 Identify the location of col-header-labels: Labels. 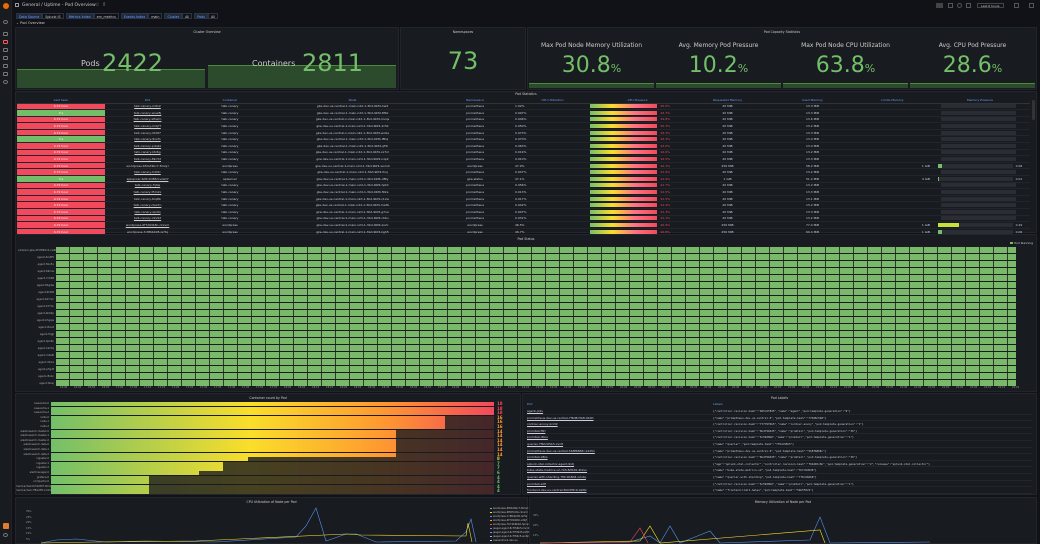
(718, 404).